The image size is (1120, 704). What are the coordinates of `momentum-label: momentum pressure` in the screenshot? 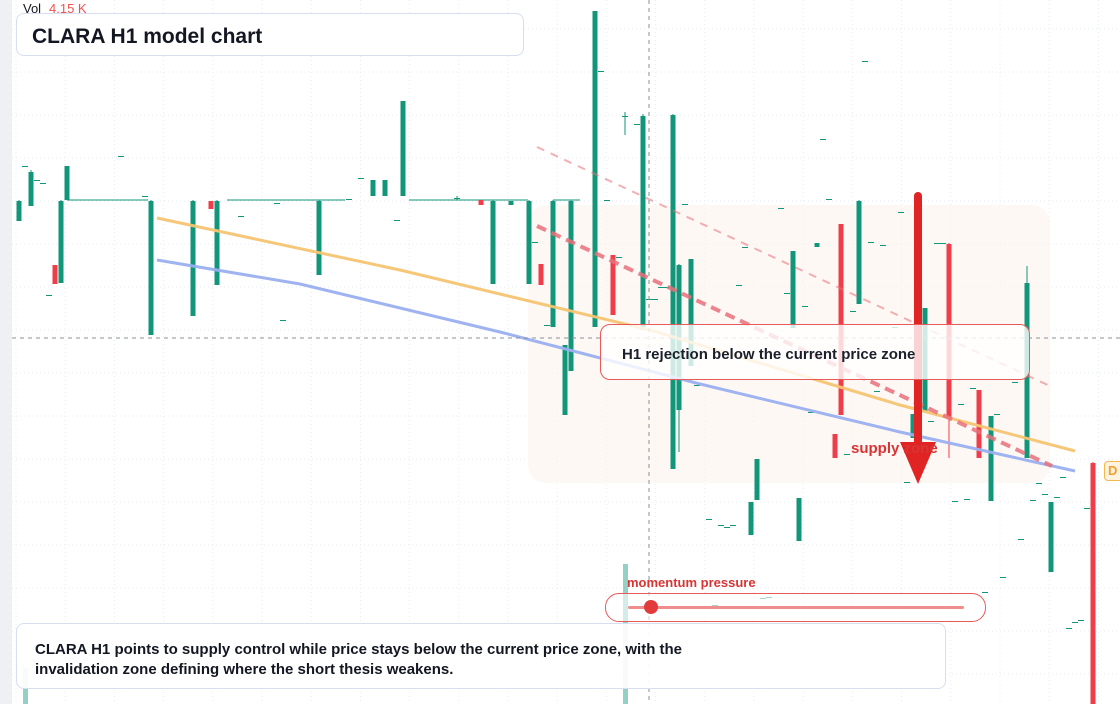 It's located at (691, 582).